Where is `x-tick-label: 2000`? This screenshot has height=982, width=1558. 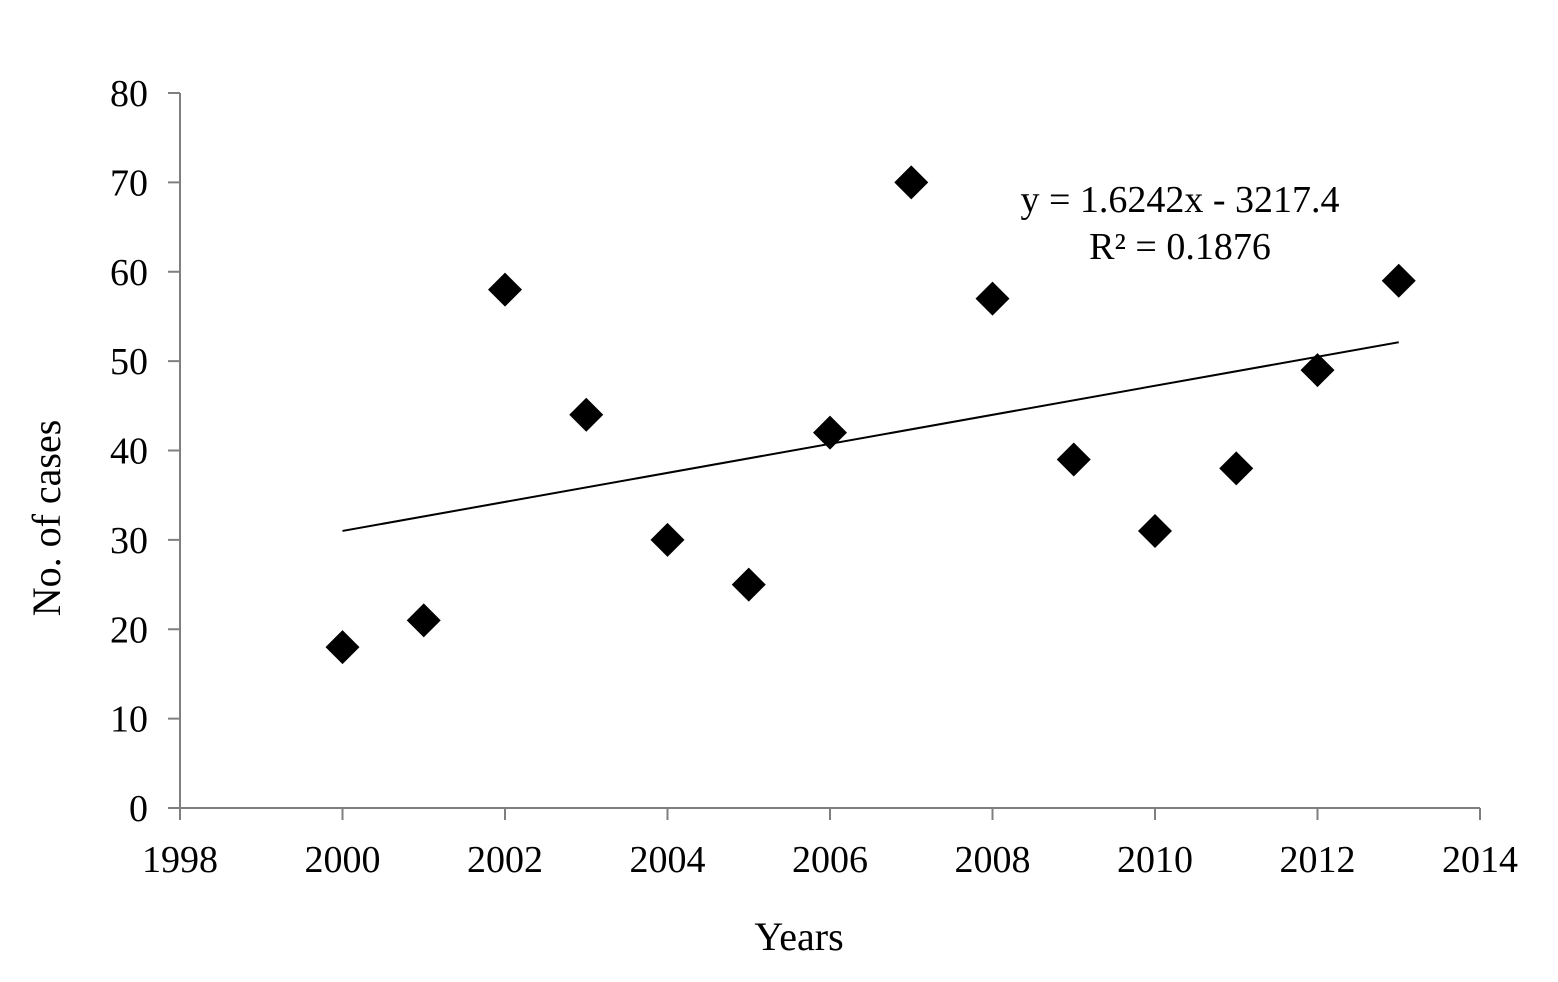
x-tick-label: 2000 is located at coordinates (343, 860).